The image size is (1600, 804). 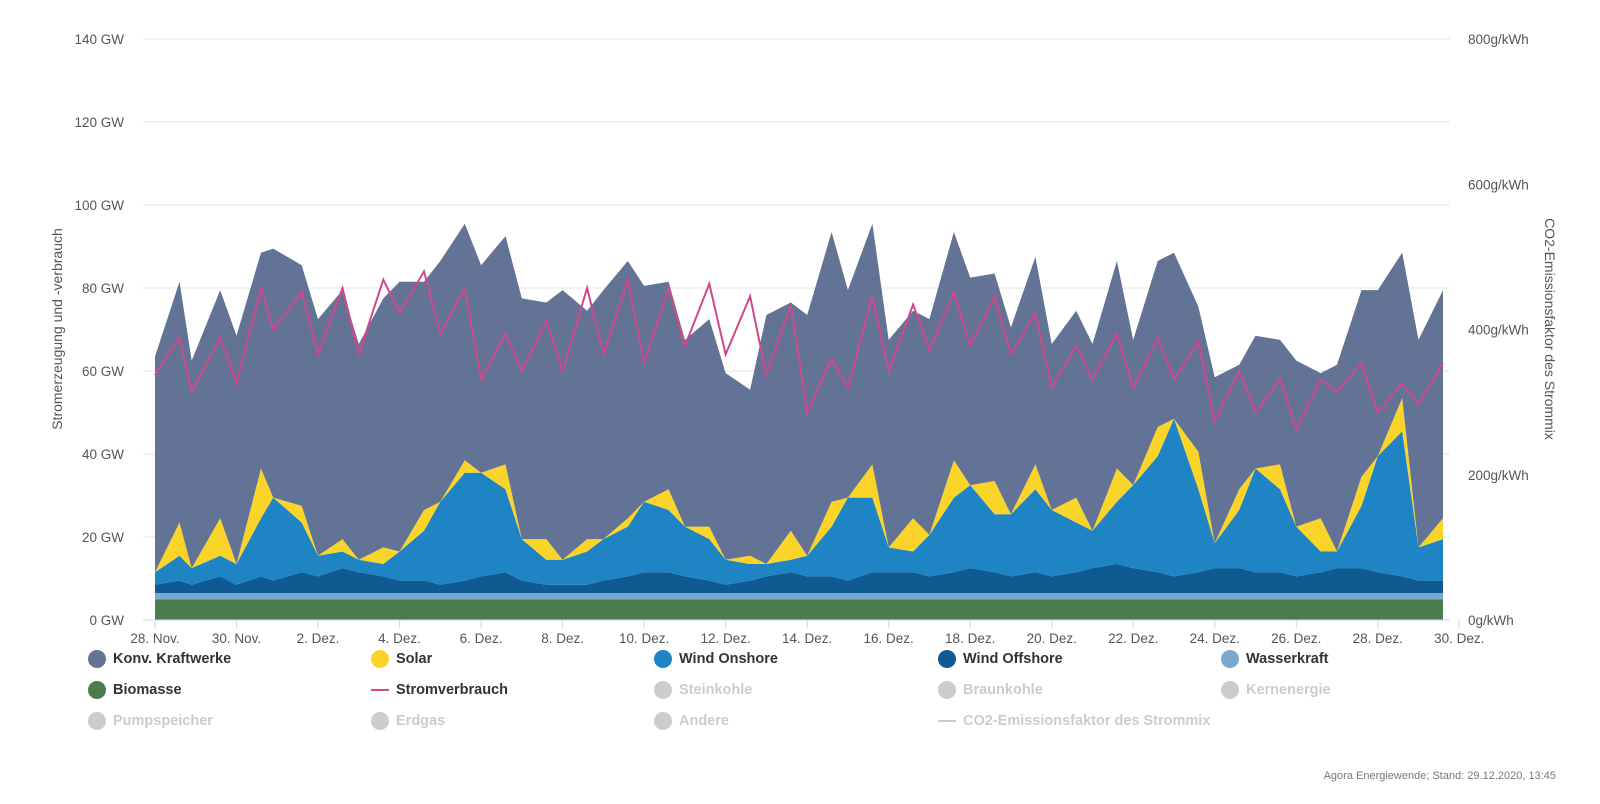 I want to click on legend-item-biomasse: Biomasse, so click(x=135, y=690).